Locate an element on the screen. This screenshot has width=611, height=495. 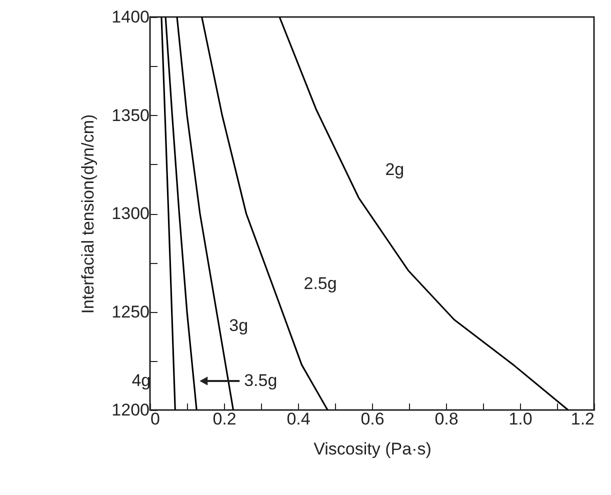
x-tick-label: 0.2 is located at coordinates (224, 419).